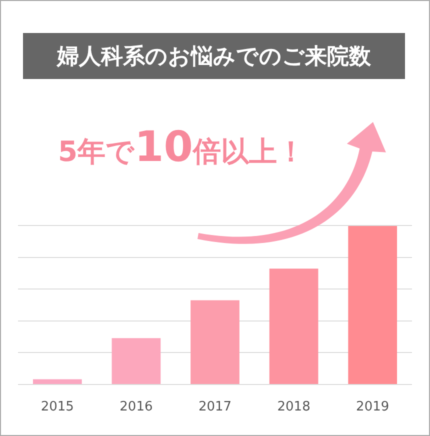 The width and height of the screenshot is (430, 436). Describe the element at coordinates (136, 407) in the screenshot. I see `x-tick-label: 2016` at that location.